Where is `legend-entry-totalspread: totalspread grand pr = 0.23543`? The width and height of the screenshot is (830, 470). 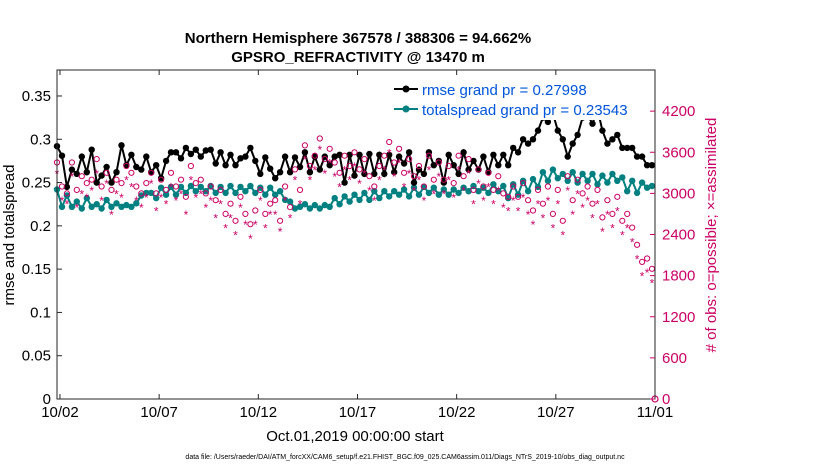
legend-entry-totalspread: totalspread grand pr = 0.23543 is located at coordinates (511, 110).